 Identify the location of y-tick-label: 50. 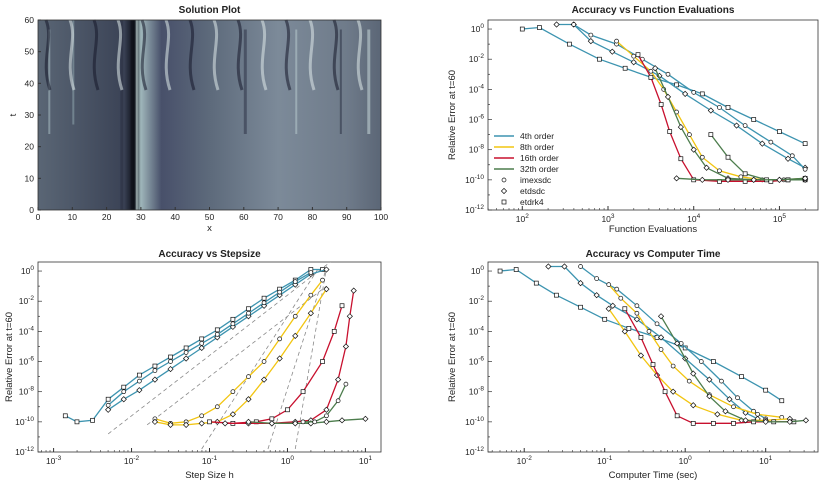
(30, 52).